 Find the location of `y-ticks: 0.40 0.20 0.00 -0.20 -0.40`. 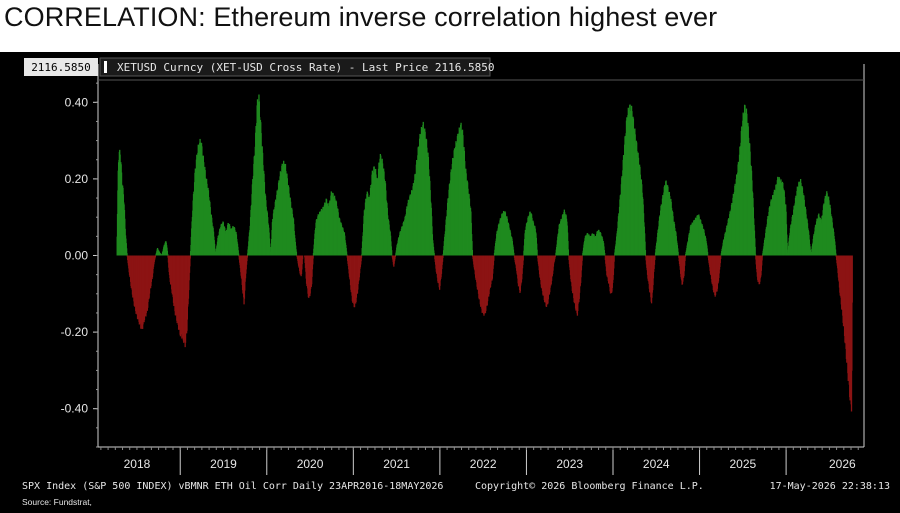

y-ticks: 0.40 0.20 0.00 -0.20 -0.40 is located at coordinates (79, 255).